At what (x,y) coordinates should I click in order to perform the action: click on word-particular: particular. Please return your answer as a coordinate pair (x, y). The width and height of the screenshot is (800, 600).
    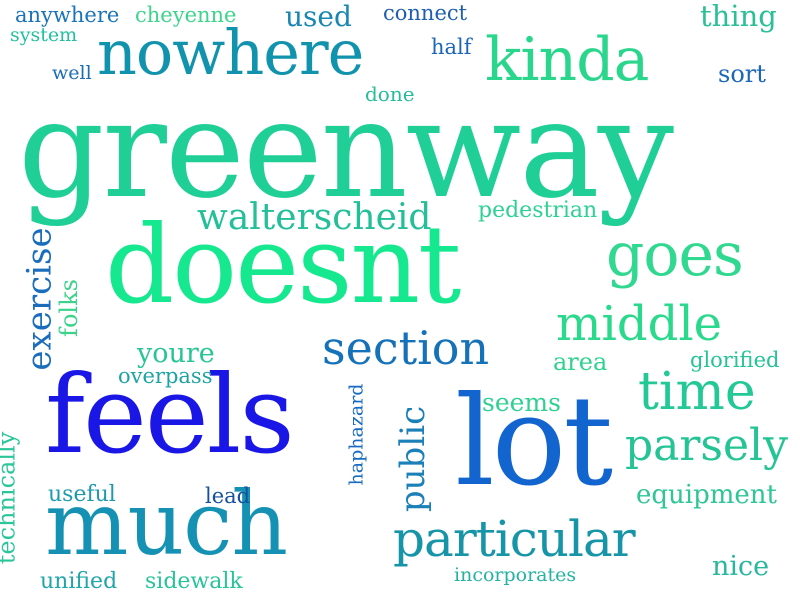
    Looking at the image, I should click on (514, 539).